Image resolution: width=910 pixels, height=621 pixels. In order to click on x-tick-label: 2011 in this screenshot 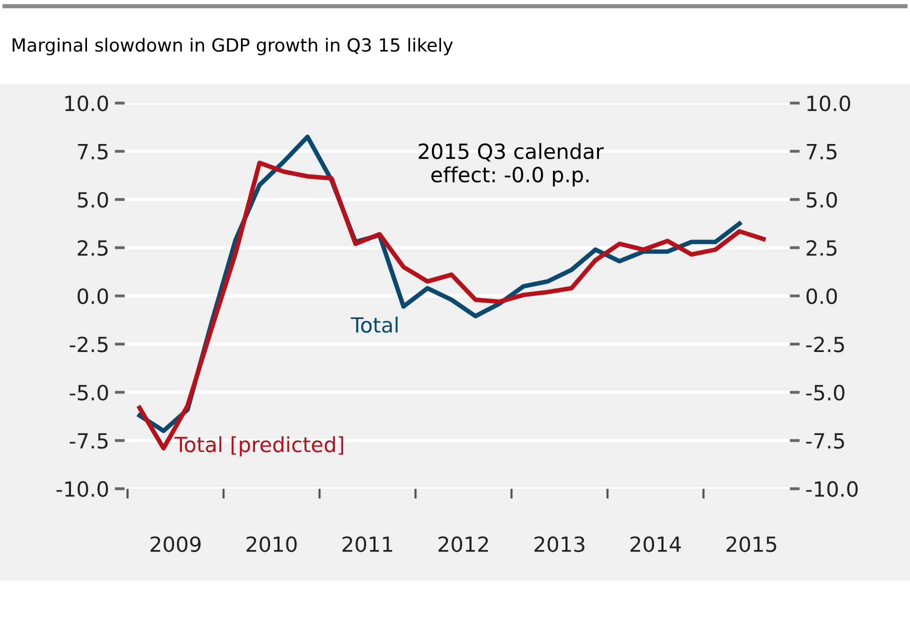, I will do `click(367, 544)`.